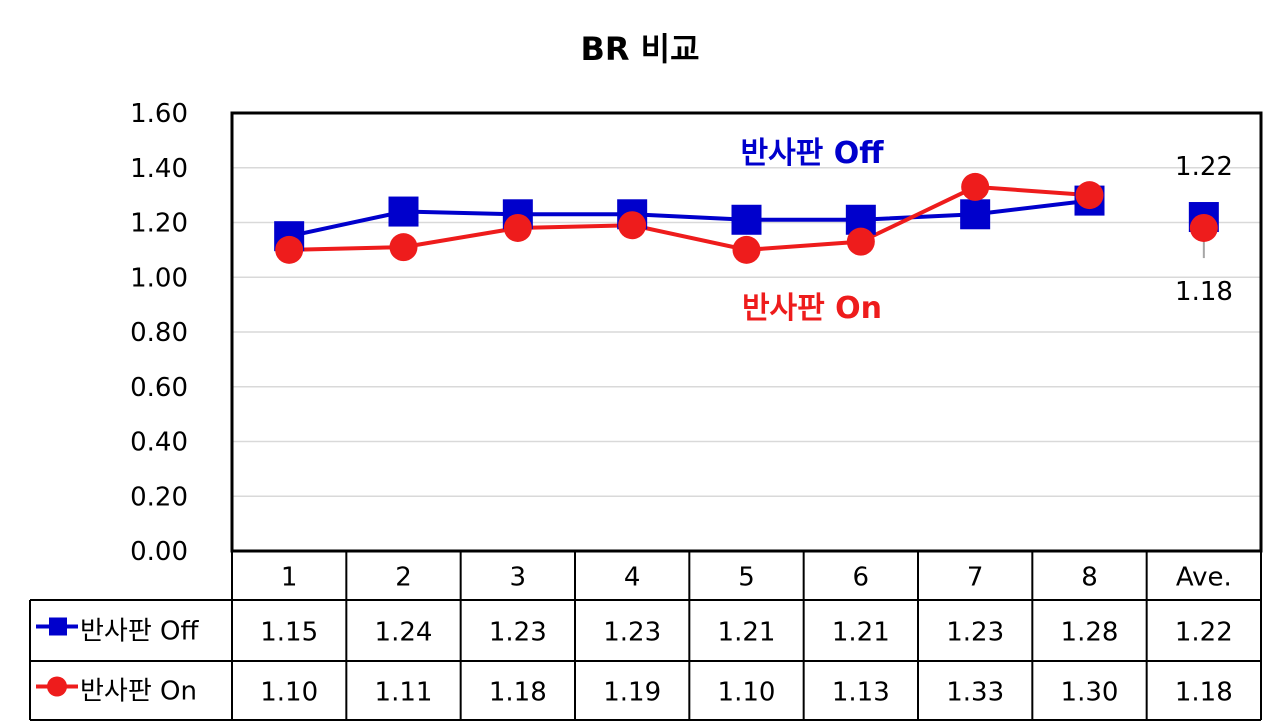  What do you see at coordinates (403, 578) in the screenshot?
I see `x-tick-label: 2` at bounding box center [403, 578].